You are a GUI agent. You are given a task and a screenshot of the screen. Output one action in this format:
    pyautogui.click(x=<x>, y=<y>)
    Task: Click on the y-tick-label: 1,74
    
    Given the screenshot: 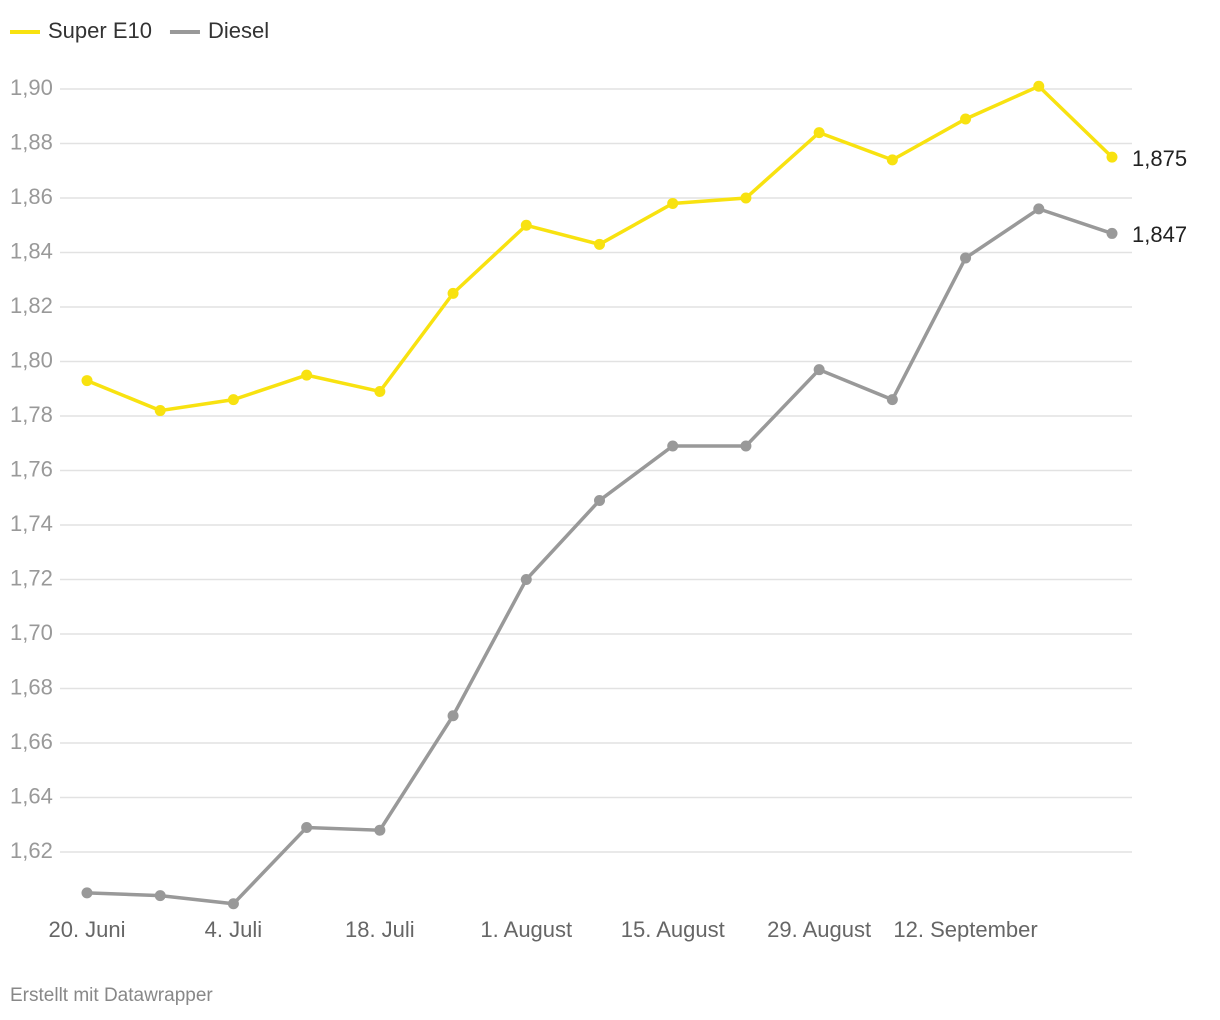 What is the action you would take?
    pyautogui.click(x=31, y=523)
    